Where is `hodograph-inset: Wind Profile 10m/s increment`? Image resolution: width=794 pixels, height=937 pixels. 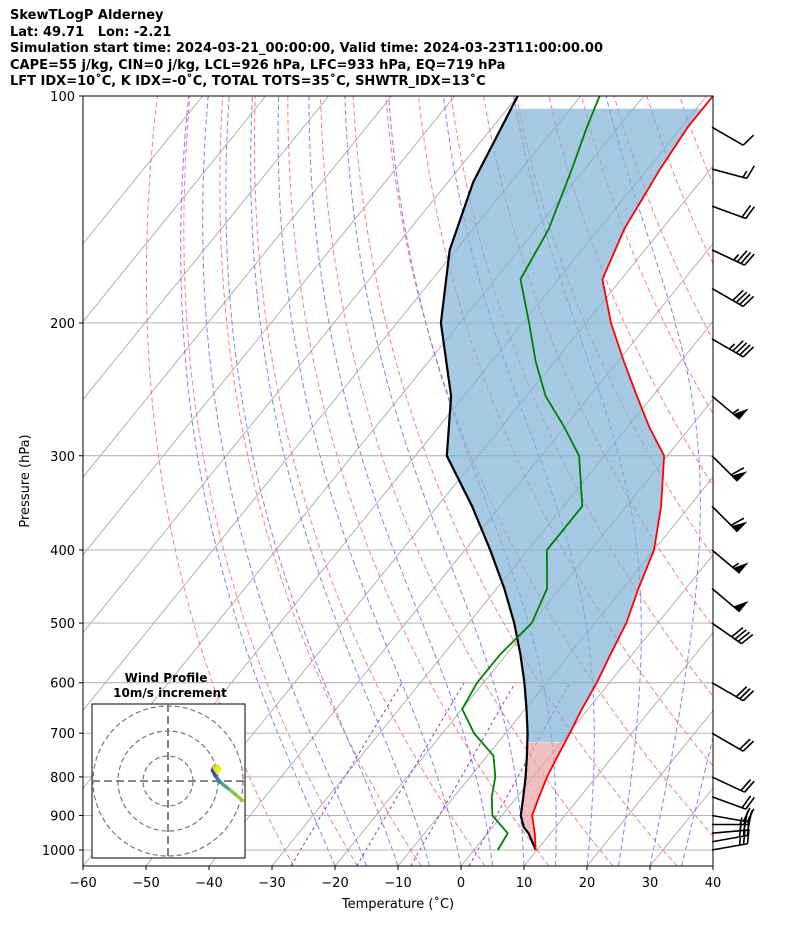 hodograph-inset: Wind Profile 10m/s increment is located at coordinates (168, 765).